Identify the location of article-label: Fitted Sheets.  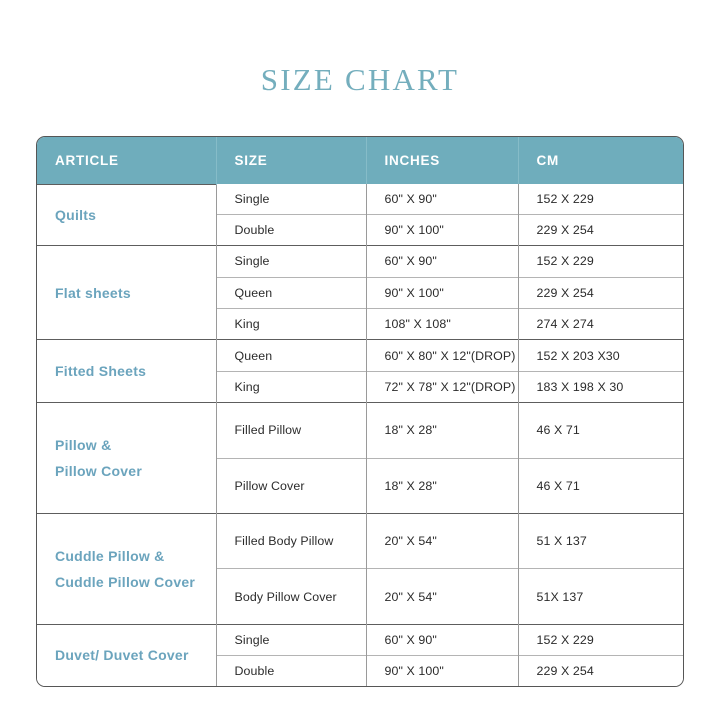
(127, 371).